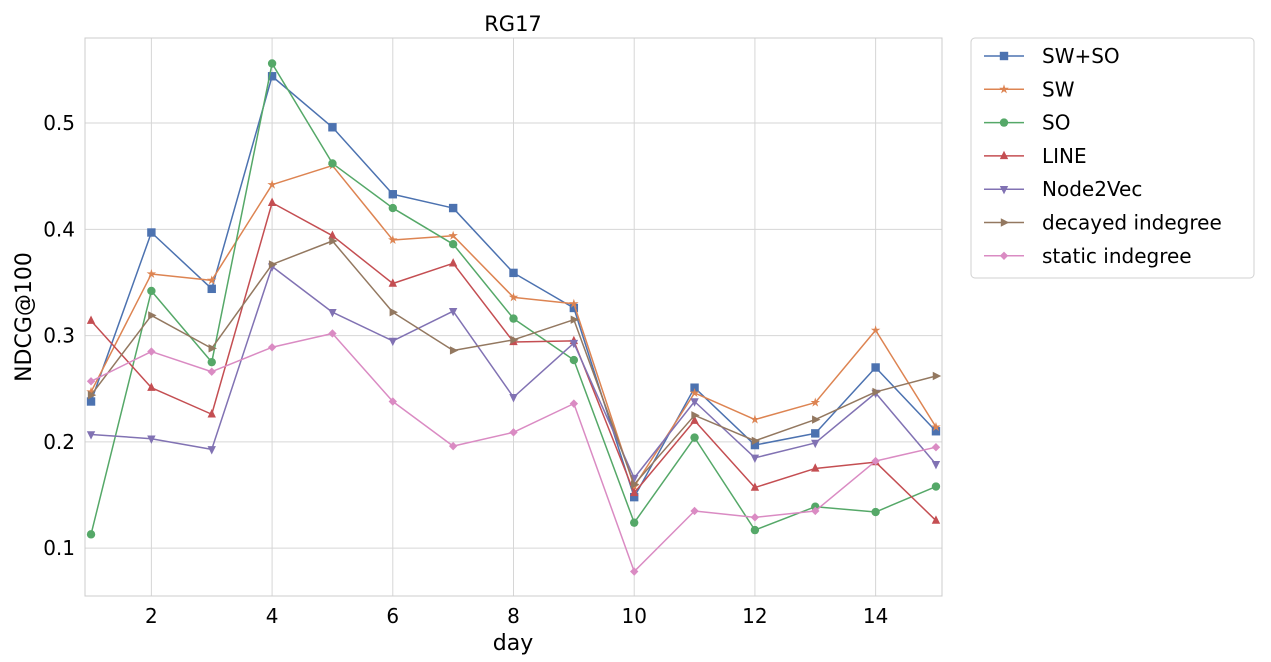  What do you see at coordinates (513, 643) in the screenshot?
I see `x-axis-label: day` at bounding box center [513, 643].